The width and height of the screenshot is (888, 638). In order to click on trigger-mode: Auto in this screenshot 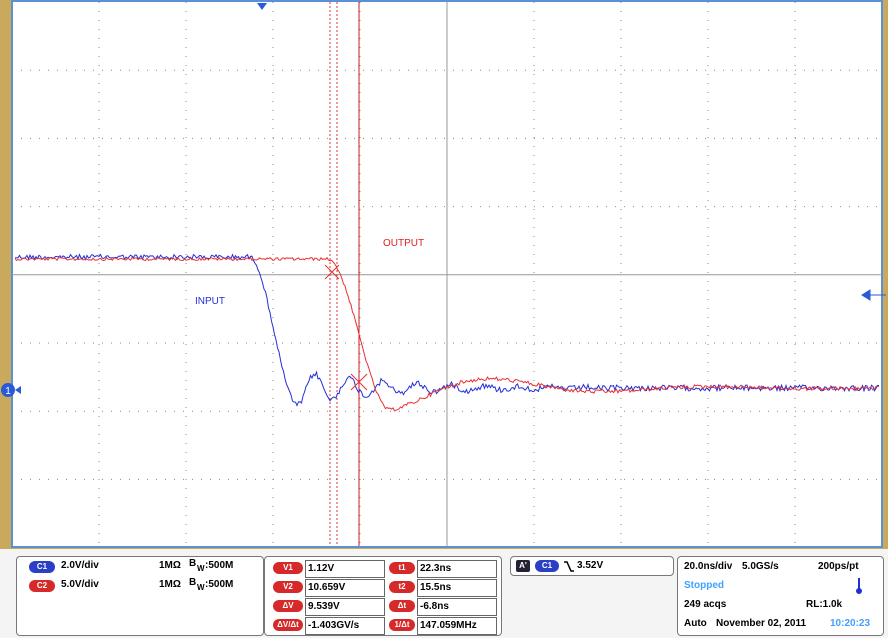, I will do `click(695, 623)`.